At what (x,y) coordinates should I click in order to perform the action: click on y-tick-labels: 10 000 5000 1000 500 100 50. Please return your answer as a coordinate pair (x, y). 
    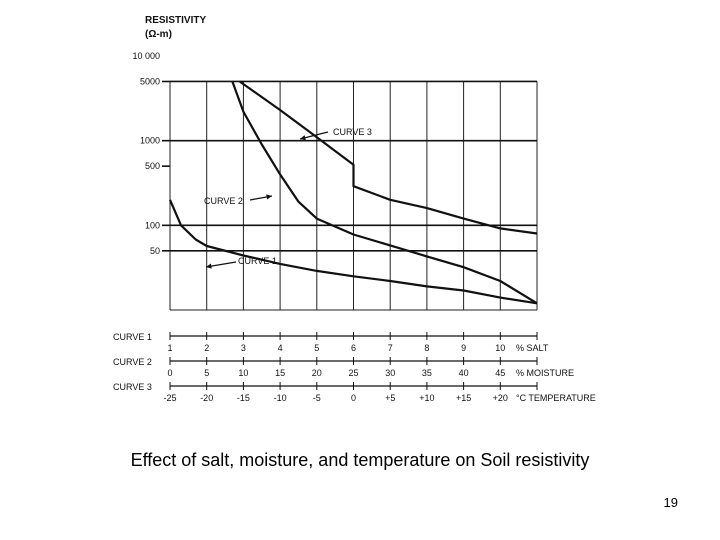
    Looking at the image, I should click on (151, 153).